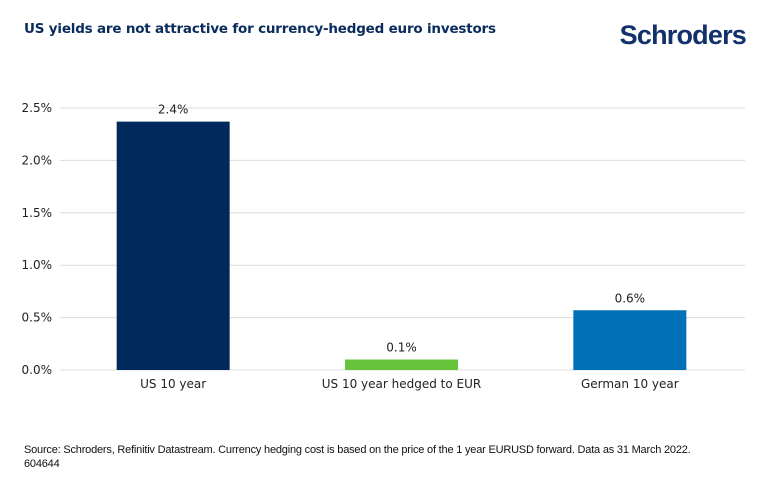  What do you see at coordinates (37, 108) in the screenshot?
I see `y-tick-label: 2.5%` at bounding box center [37, 108].